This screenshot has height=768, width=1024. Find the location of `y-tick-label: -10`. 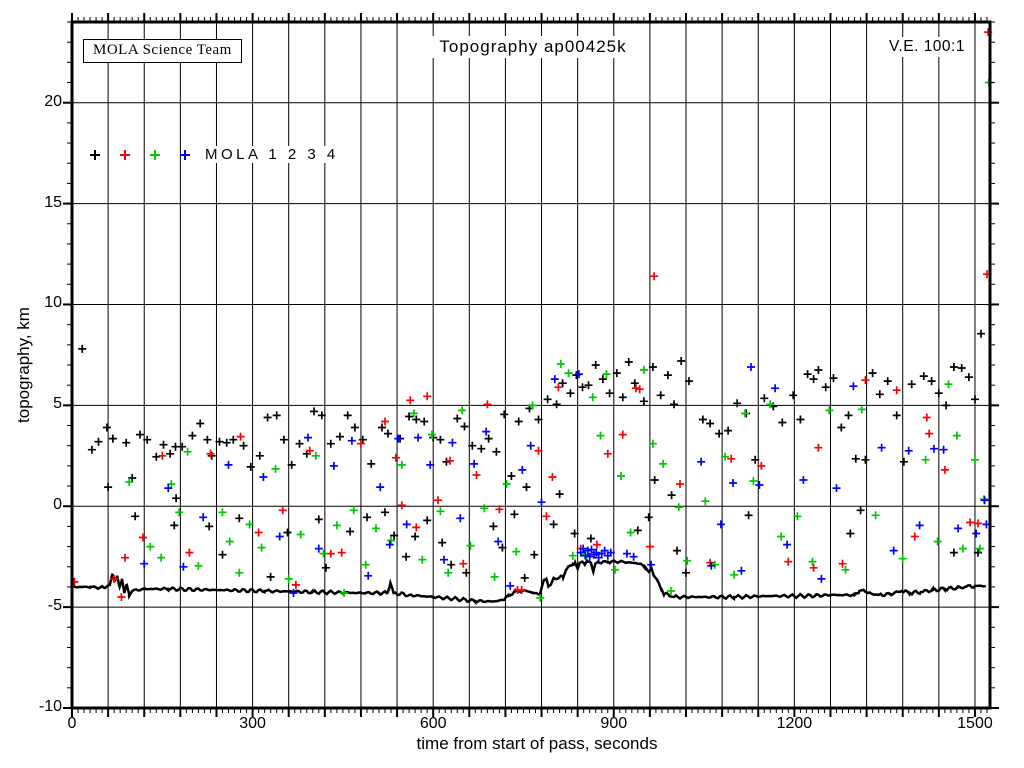

y-tick-label: -10 is located at coordinates (50, 706).